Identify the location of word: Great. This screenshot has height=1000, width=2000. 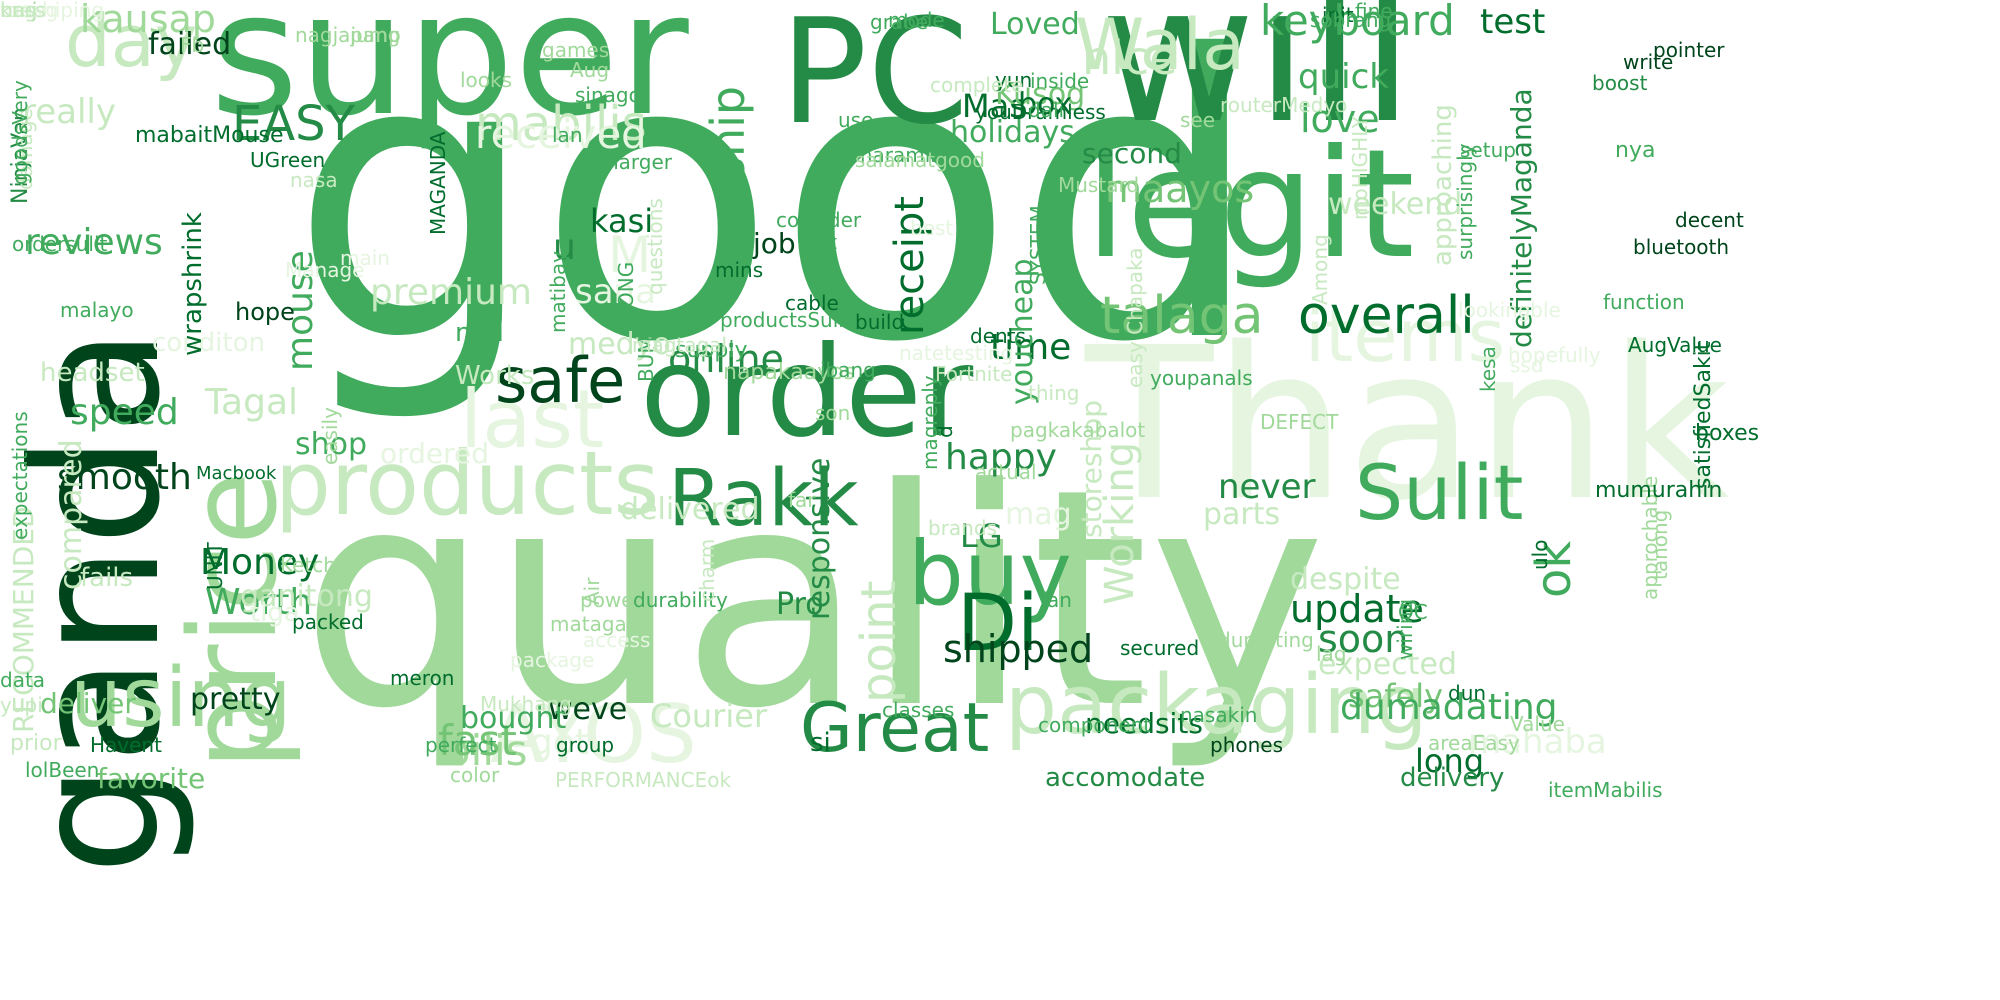
(895, 728).